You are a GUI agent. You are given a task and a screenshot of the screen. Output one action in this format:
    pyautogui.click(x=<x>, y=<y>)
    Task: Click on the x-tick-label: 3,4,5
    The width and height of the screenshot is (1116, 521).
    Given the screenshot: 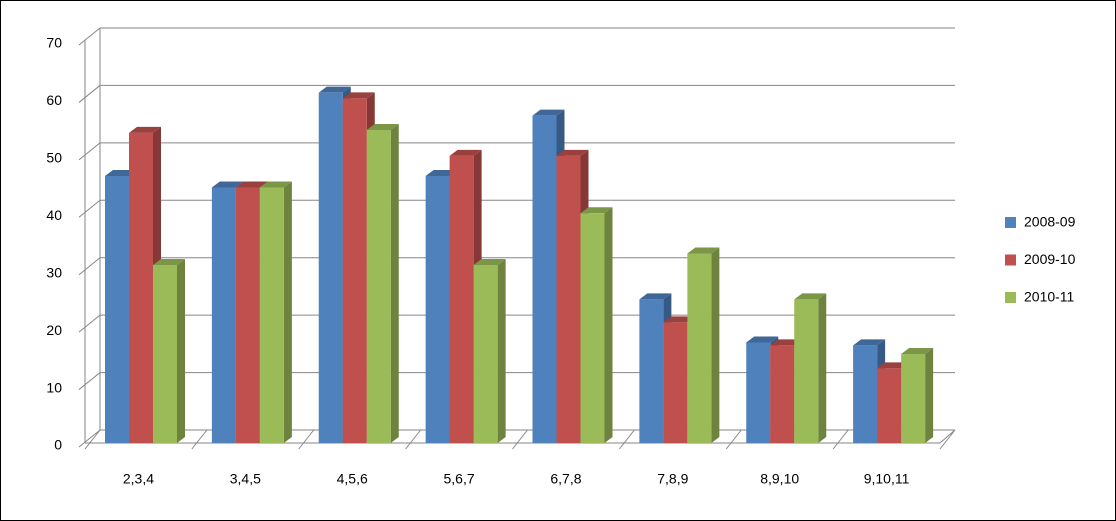 What is the action you would take?
    pyautogui.click(x=245, y=479)
    